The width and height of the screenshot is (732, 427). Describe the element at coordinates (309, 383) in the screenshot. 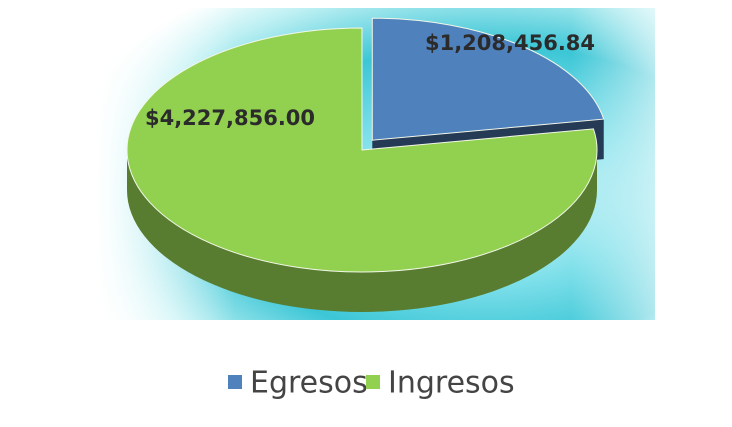

I see `legend-label: Egresos` at that location.